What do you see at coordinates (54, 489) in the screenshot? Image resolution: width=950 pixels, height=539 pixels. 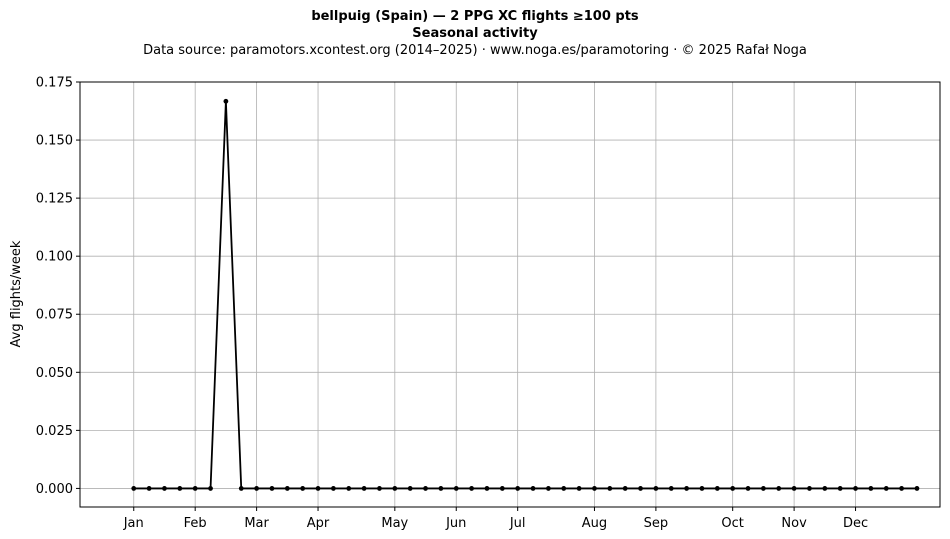 I see `y-tick-label: 0.000` at bounding box center [54, 489].